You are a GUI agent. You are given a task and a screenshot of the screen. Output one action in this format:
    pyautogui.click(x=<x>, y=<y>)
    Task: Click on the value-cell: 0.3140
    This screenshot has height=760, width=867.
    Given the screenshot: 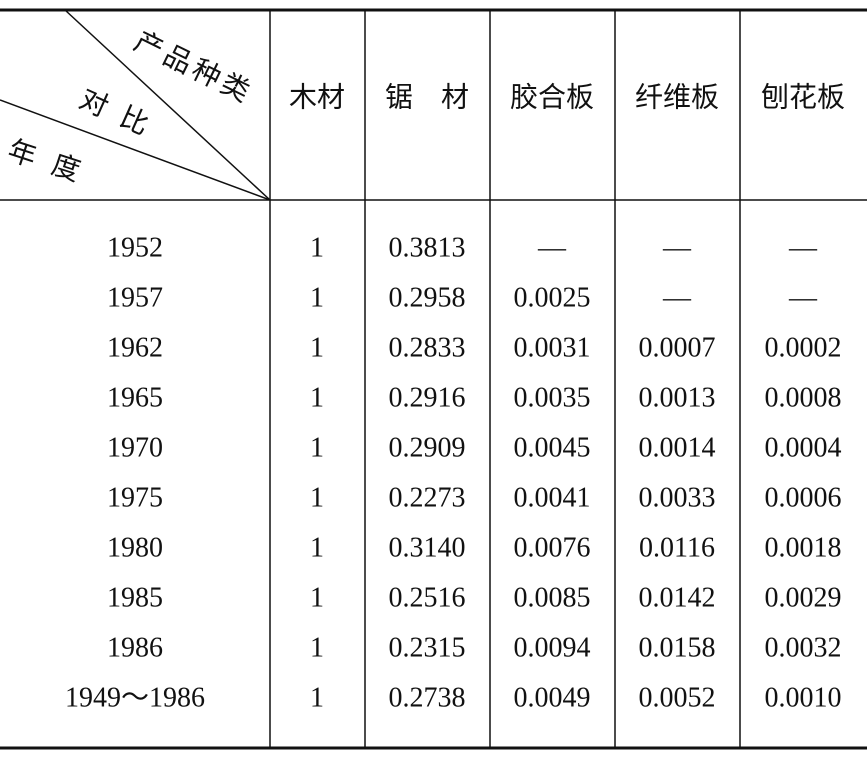 What is the action you would take?
    pyautogui.click(x=427, y=547)
    